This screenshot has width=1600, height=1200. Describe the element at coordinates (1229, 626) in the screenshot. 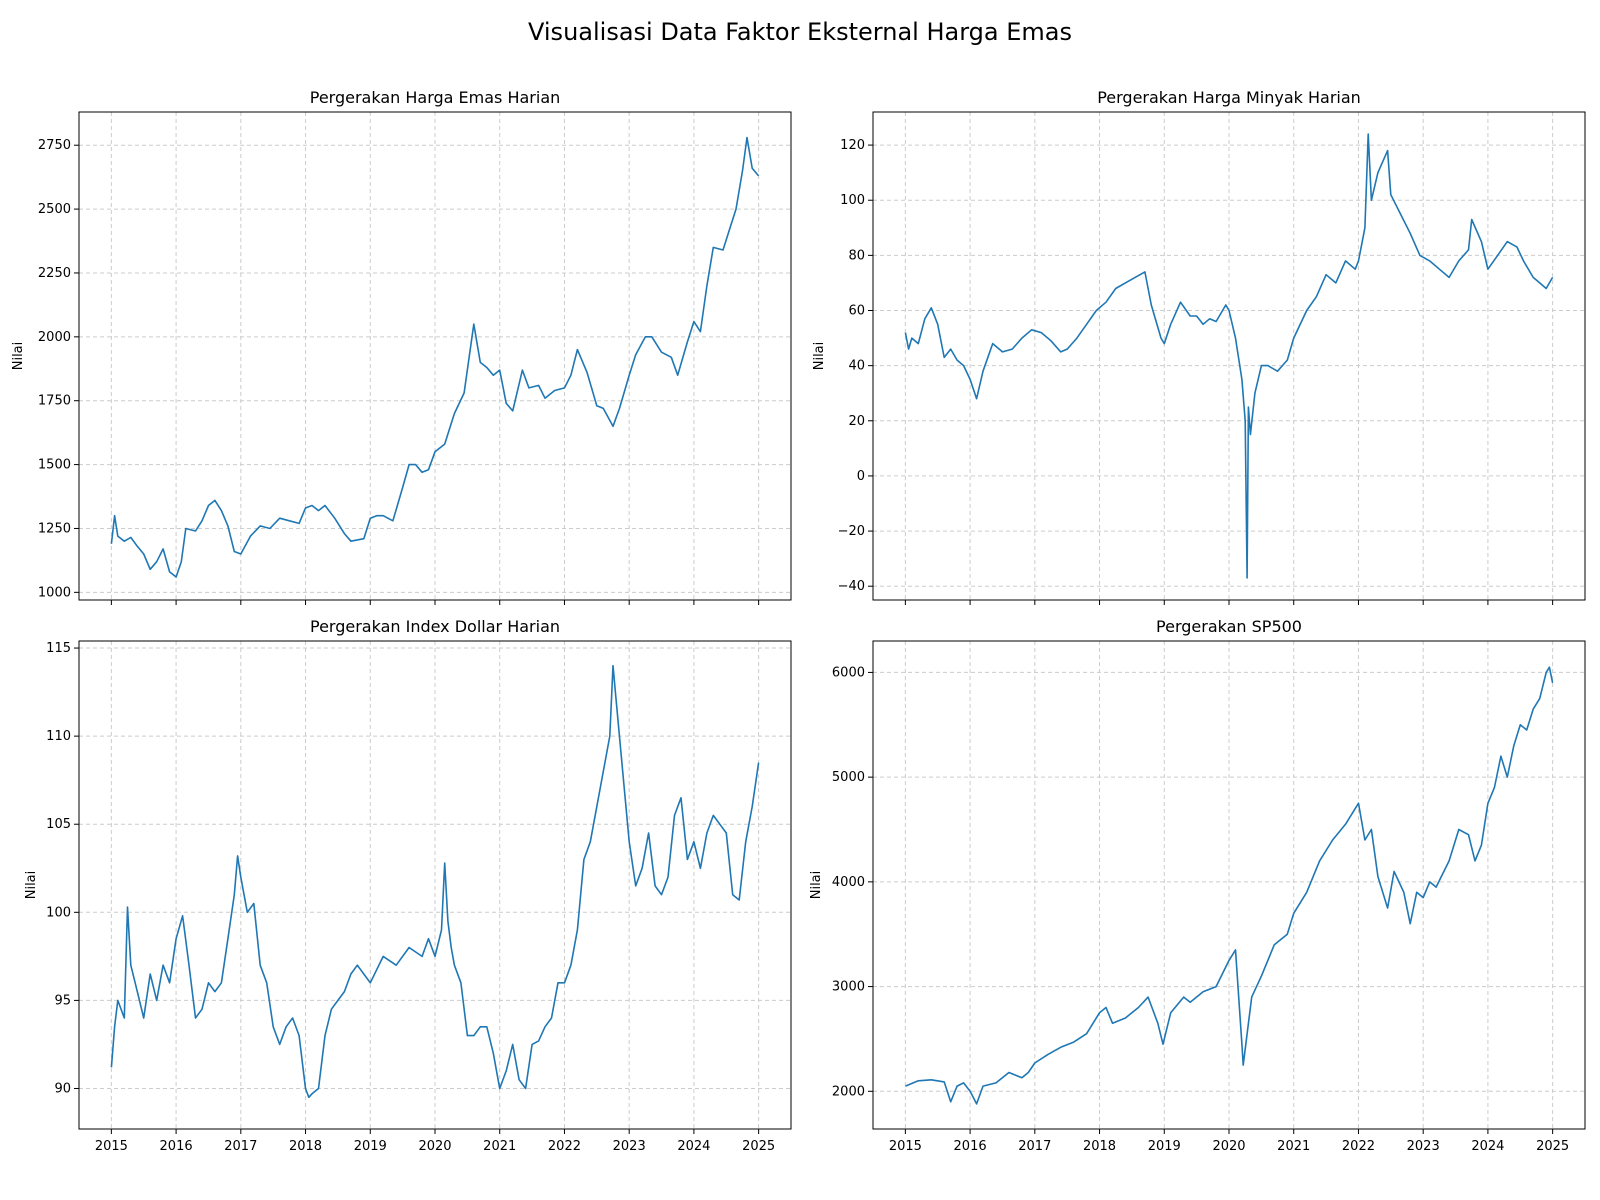

I see `chart-title: Pergerakan SP500` at that location.